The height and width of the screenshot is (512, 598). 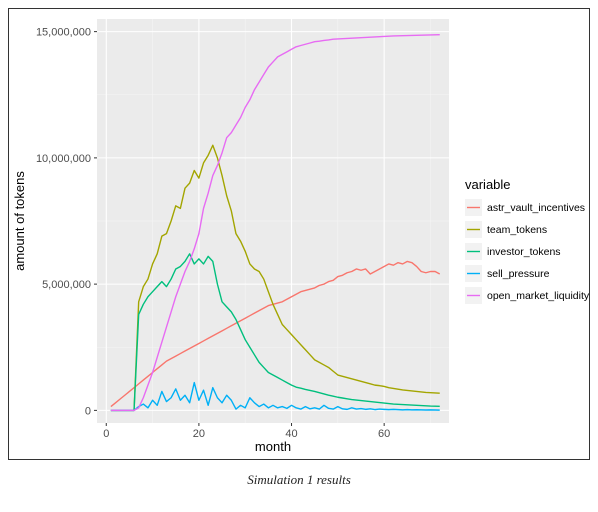 I want to click on x-axis-ticks: 0 20 40 60, so click(x=246, y=431).